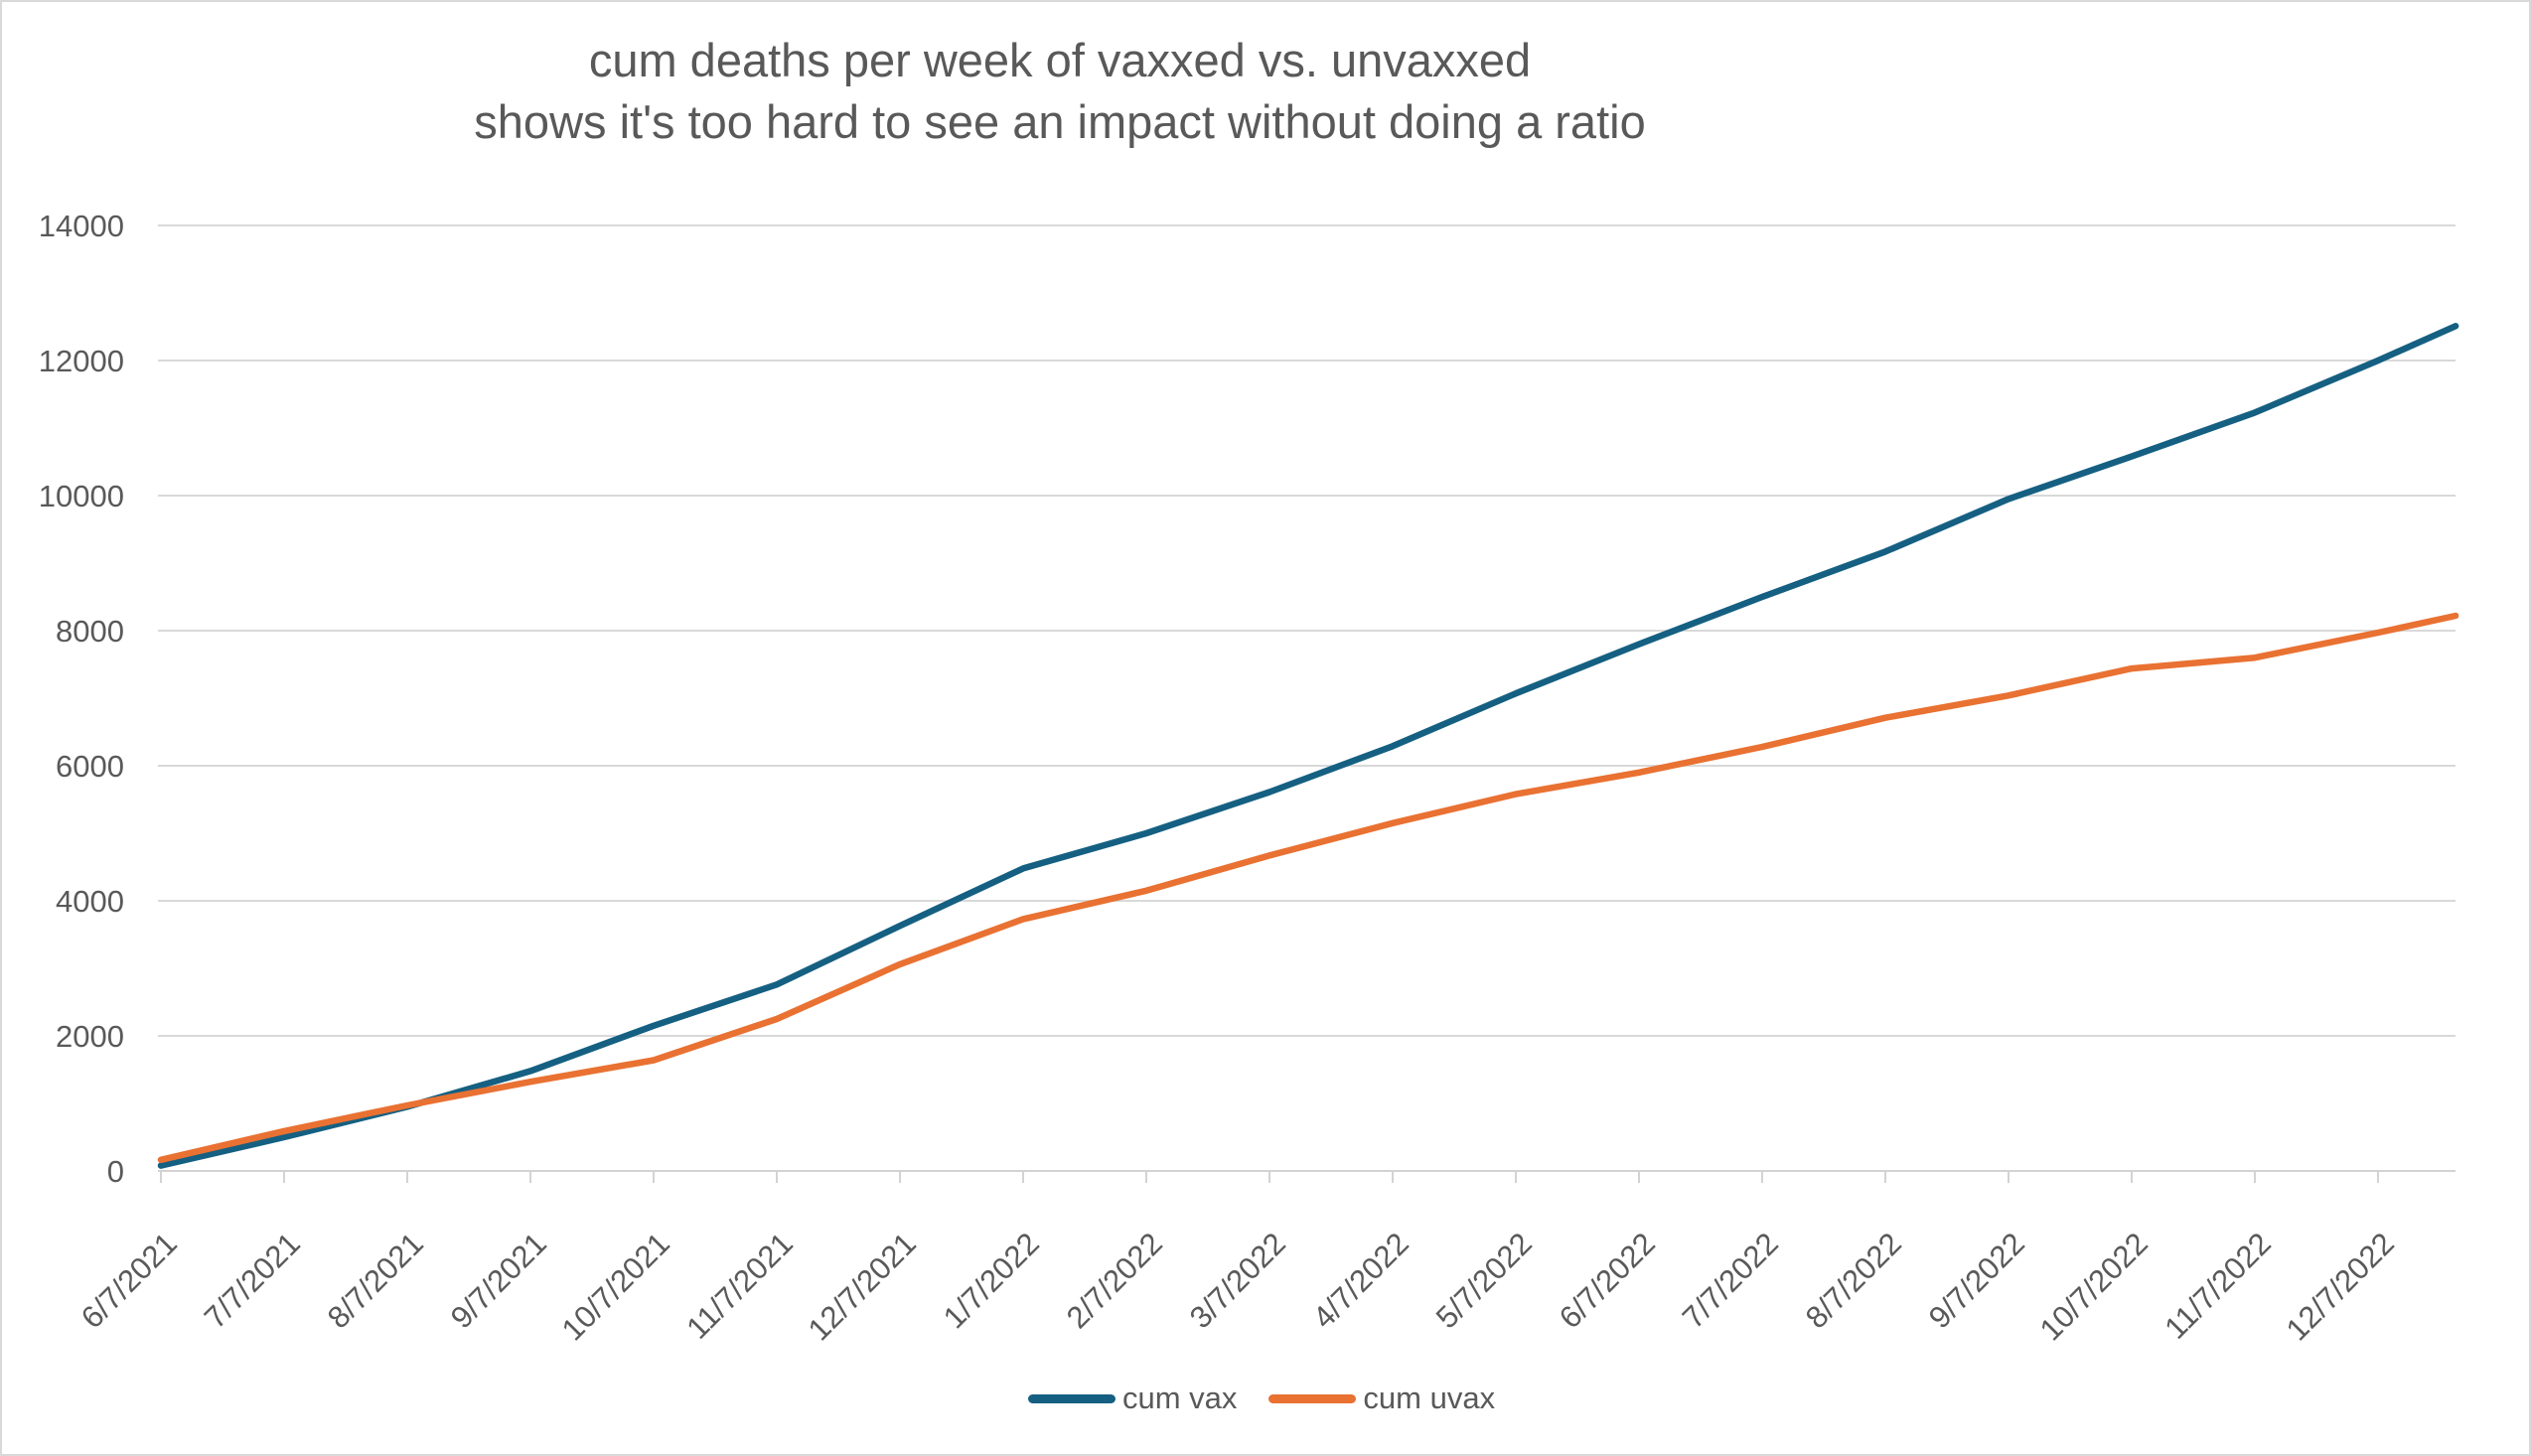  Describe the element at coordinates (498, 1280) in the screenshot. I see `x-axis-label: 9/7/2021` at that location.